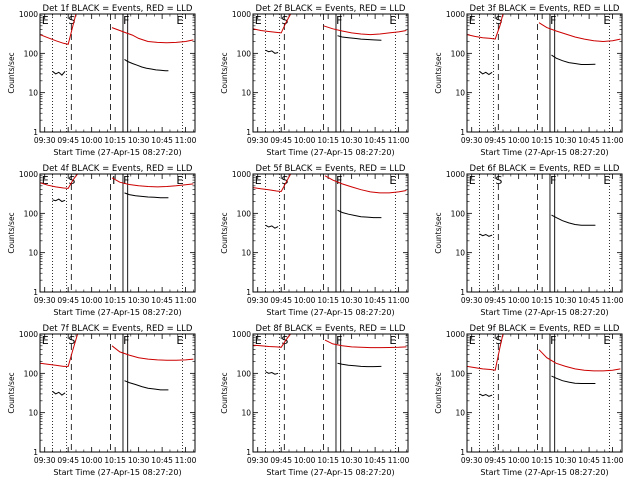  What do you see at coordinates (331, 169) in the screenshot?
I see `panel-title: Det 5f BLACK = Events, RED = LLD` at bounding box center [331, 169].